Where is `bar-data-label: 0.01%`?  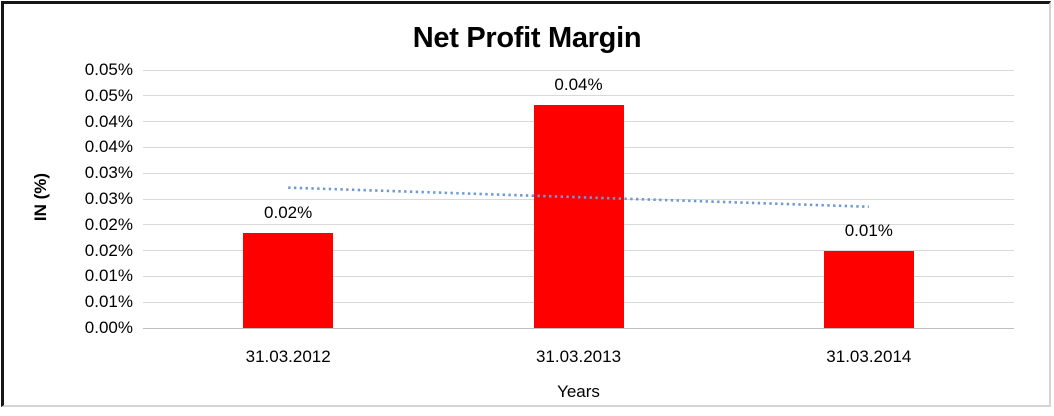
bar-data-label: 0.01% is located at coordinates (868, 230).